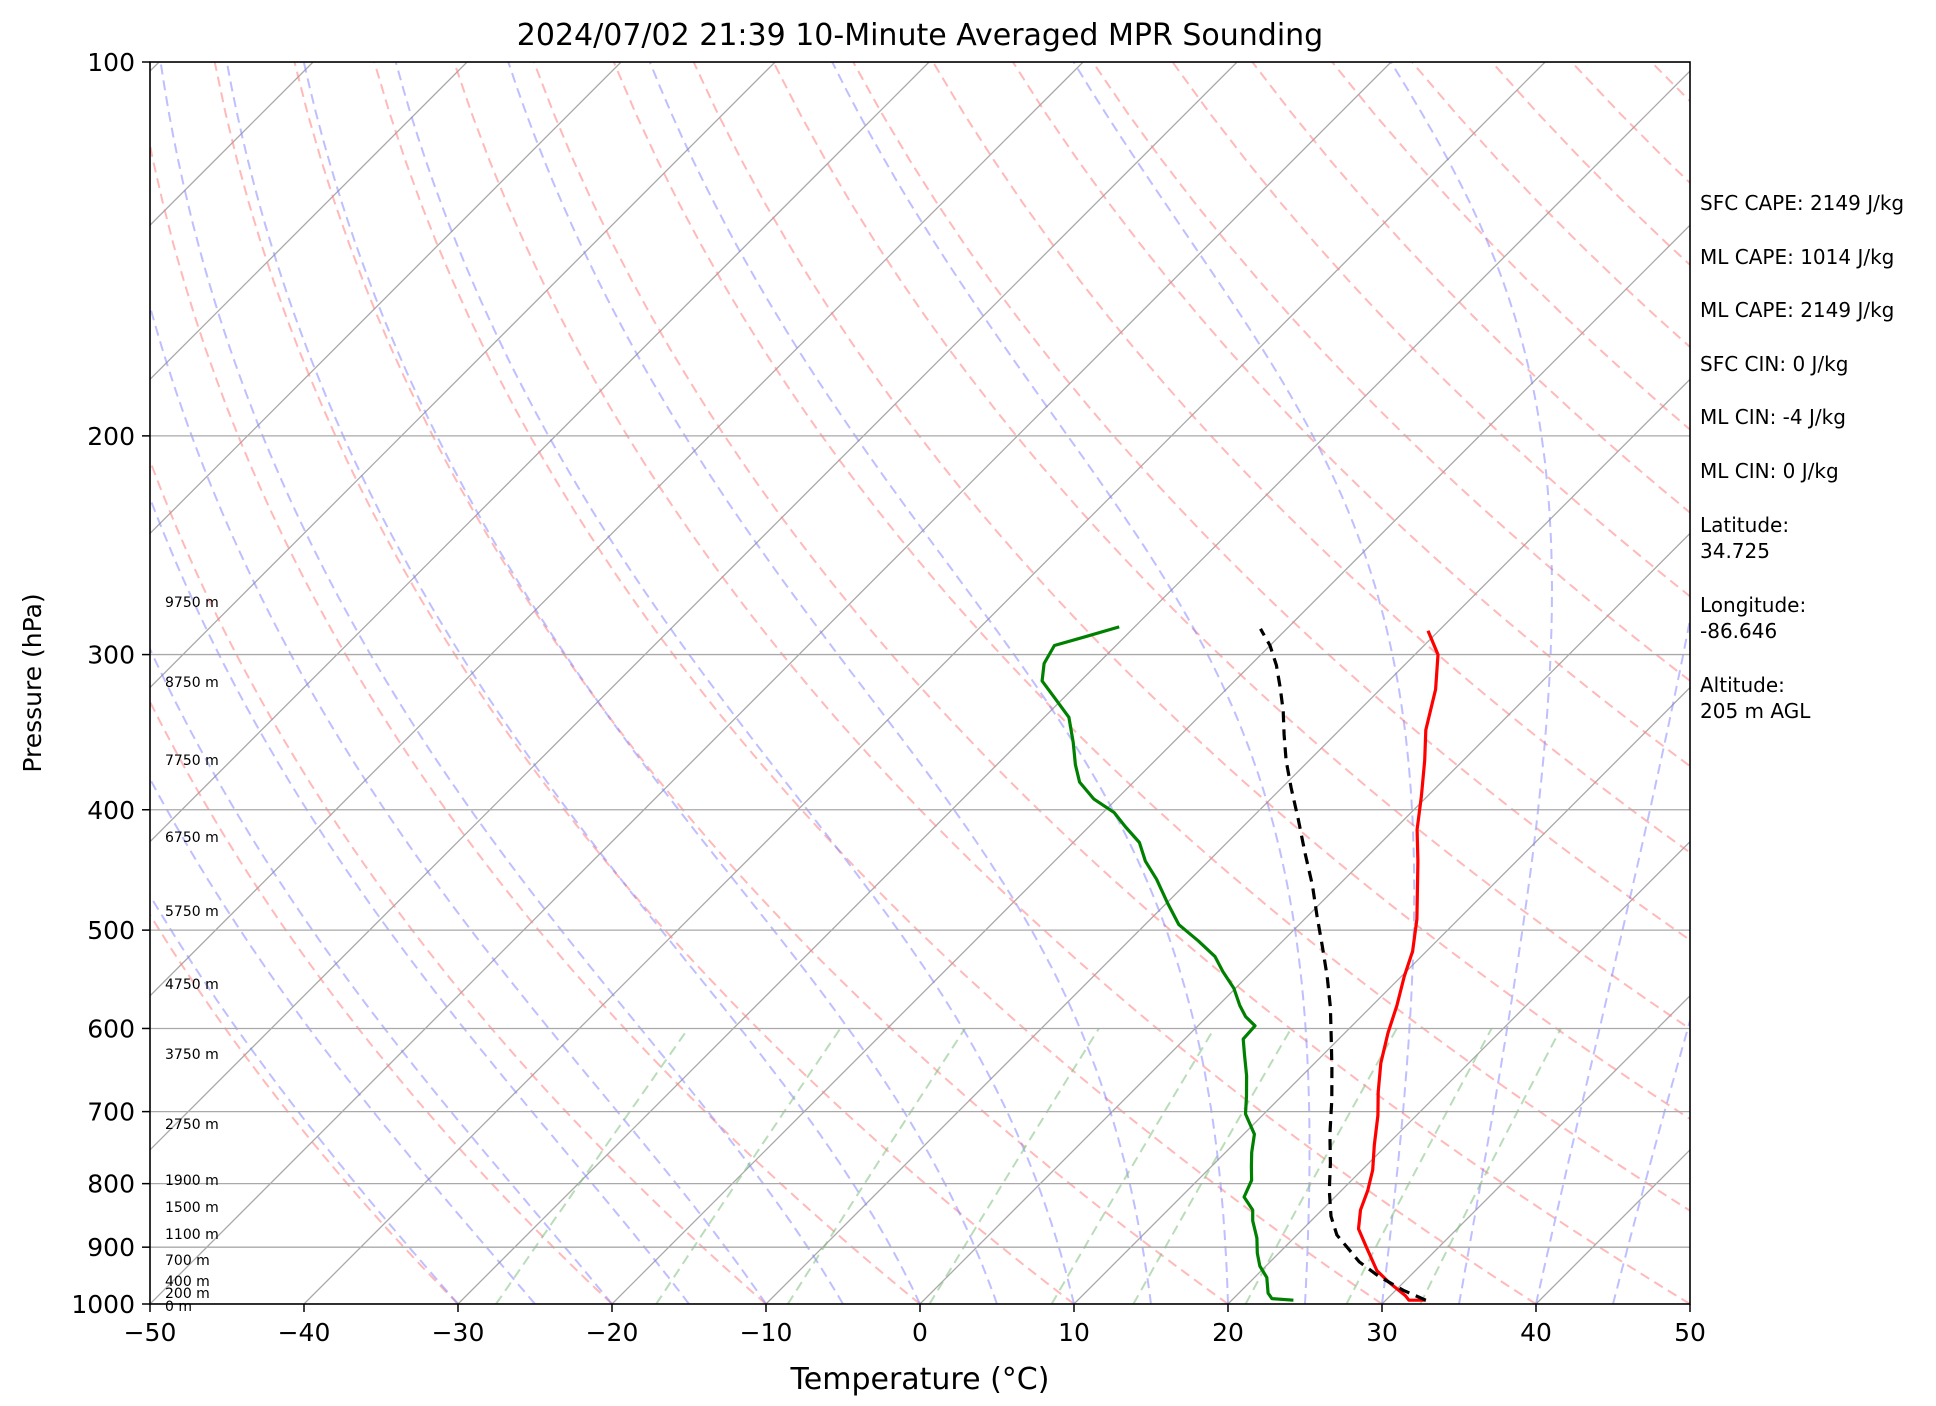 The height and width of the screenshot is (1406, 1936). Describe the element at coordinates (111, 1028) in the screenshot. I see `y-tick-label: 600` at that location.